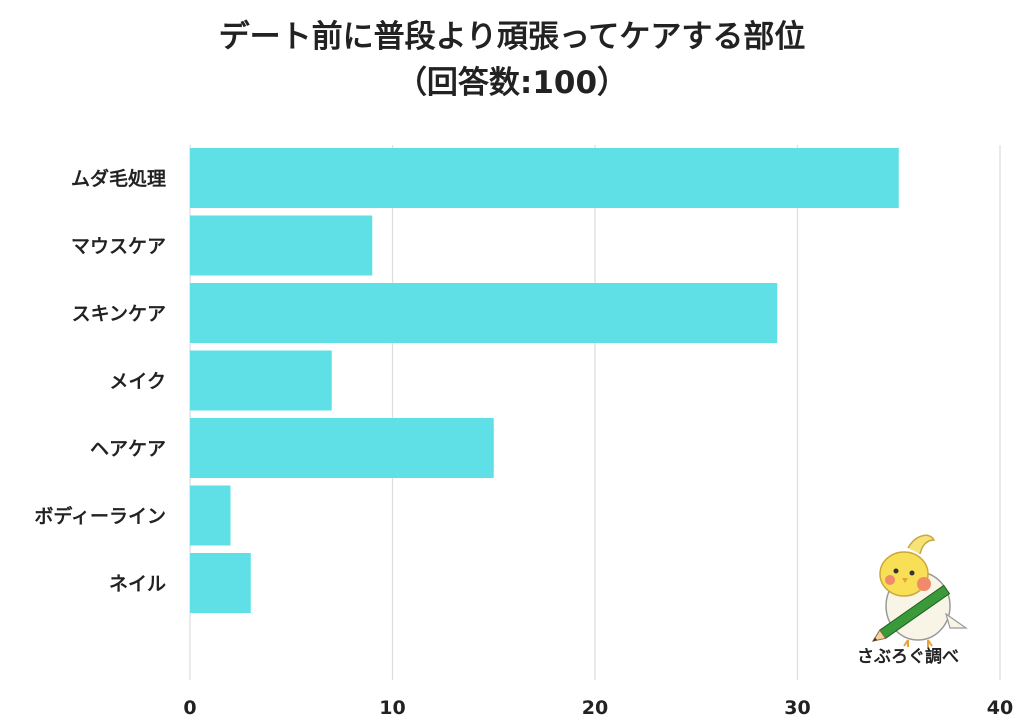  What do you see at coordinates (119, 314) in the screenshot?
I see `category-label: スキンケア` at bounding box center [119, 314].